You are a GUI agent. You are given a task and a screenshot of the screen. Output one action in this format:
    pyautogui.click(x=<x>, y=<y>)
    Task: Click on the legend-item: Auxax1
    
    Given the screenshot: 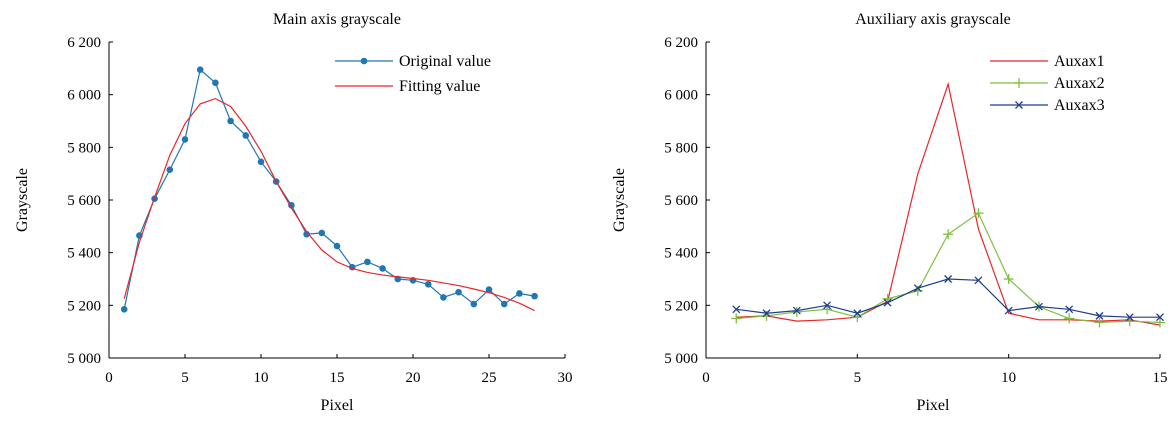 What is the action you would take?
    pyautogui.click(x=1047, y=61)
    